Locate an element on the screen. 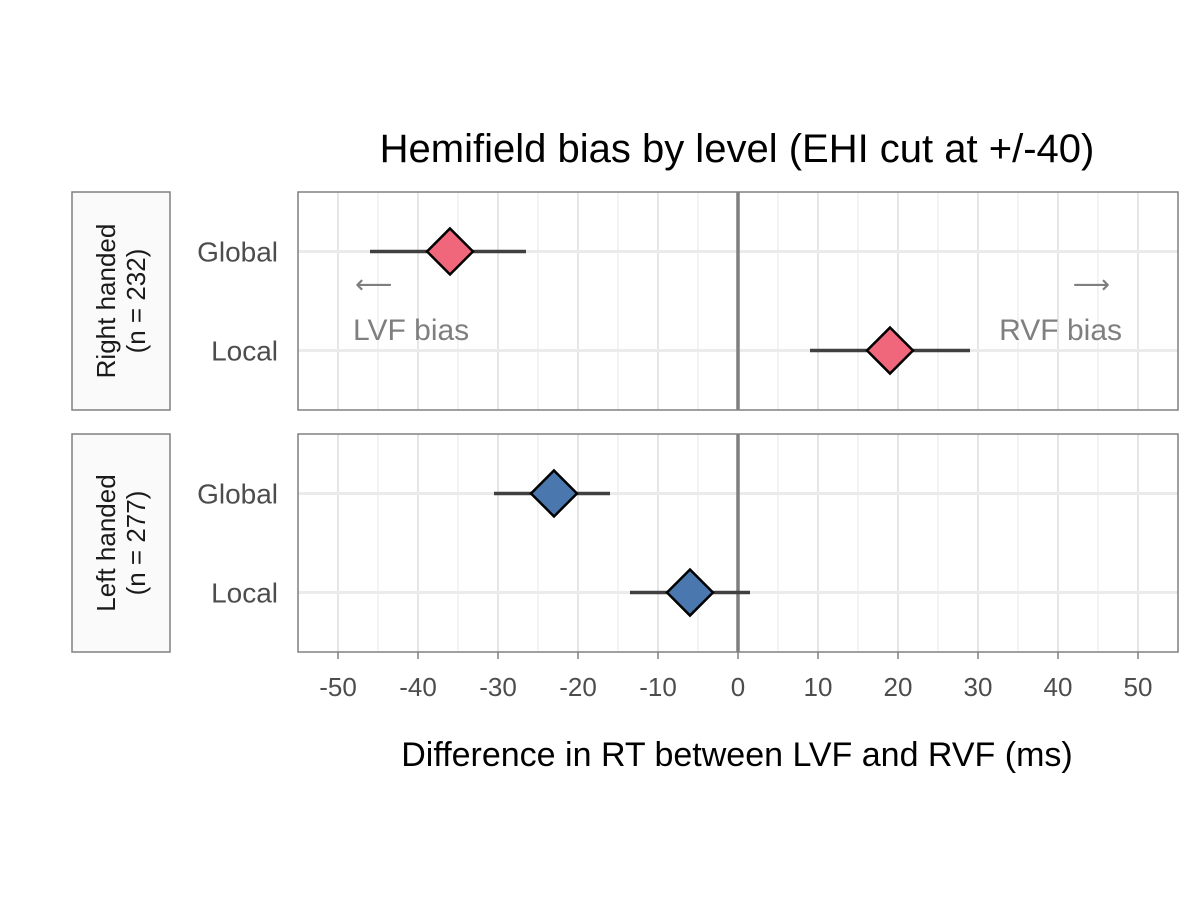  facet-strip: Right handed(n = 232) is located at coordinates (121, 301).